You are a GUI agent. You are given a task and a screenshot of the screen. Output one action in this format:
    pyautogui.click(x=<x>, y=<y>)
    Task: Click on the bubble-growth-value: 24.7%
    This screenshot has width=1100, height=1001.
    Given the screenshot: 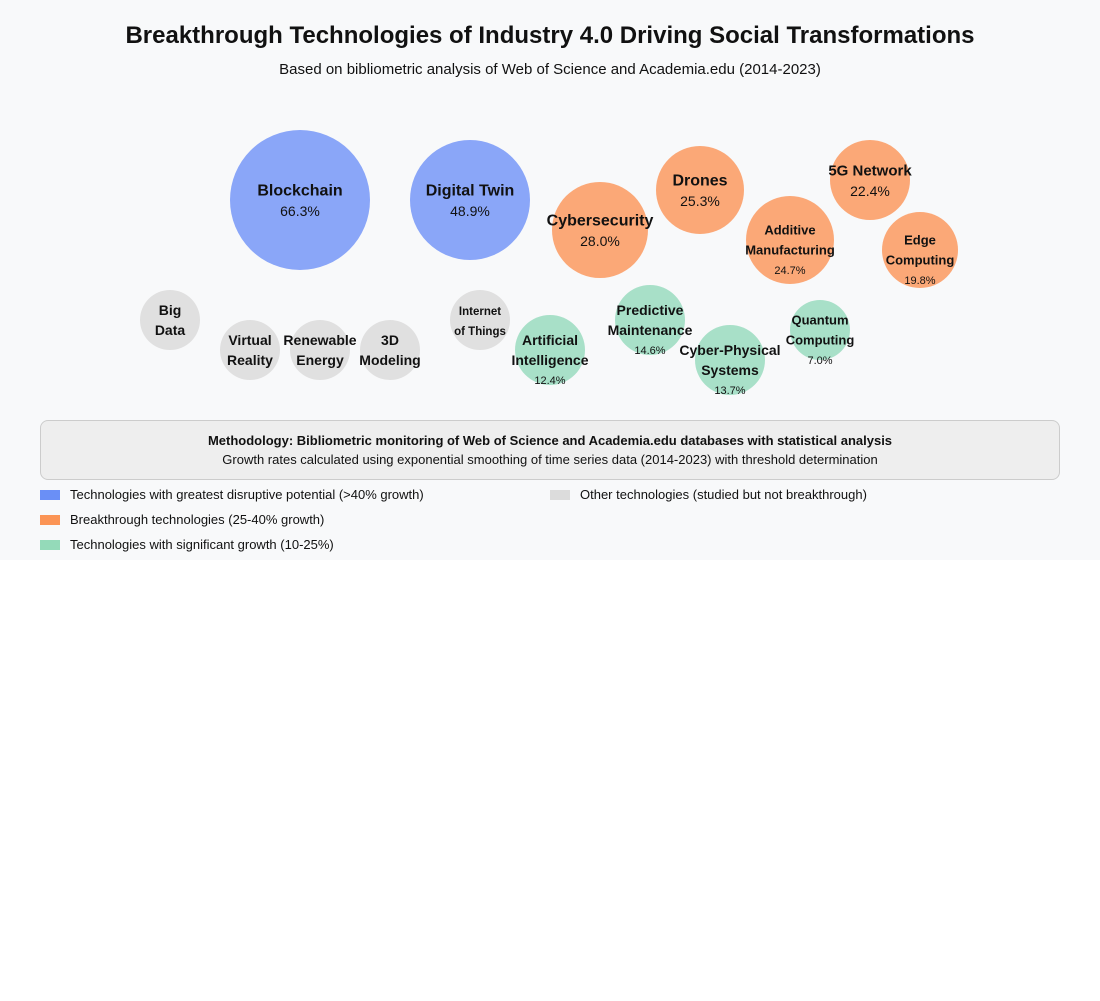 What is the action you would take?
    pyautogui.click(x=789, y=271)
    